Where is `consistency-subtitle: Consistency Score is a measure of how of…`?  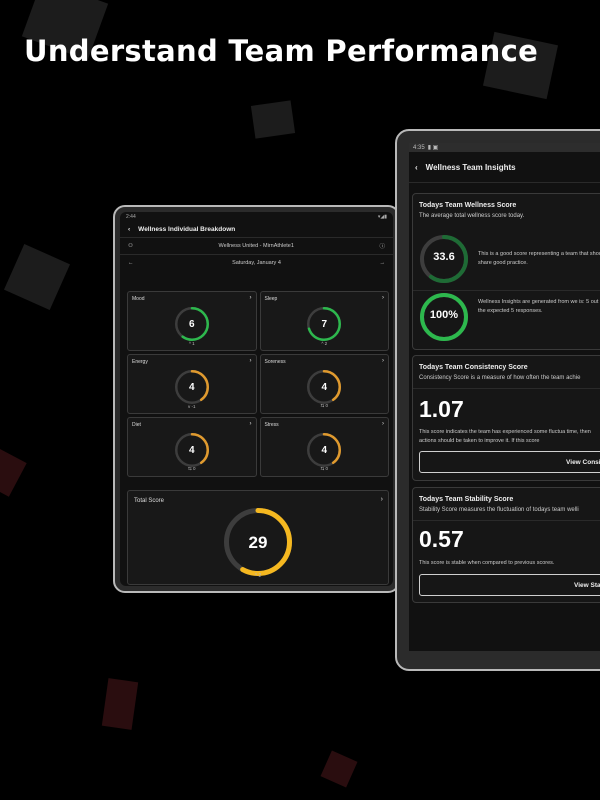
consistency-subtitle: Consistency Score is a measure of how of… is located at coordinates (500, 378).